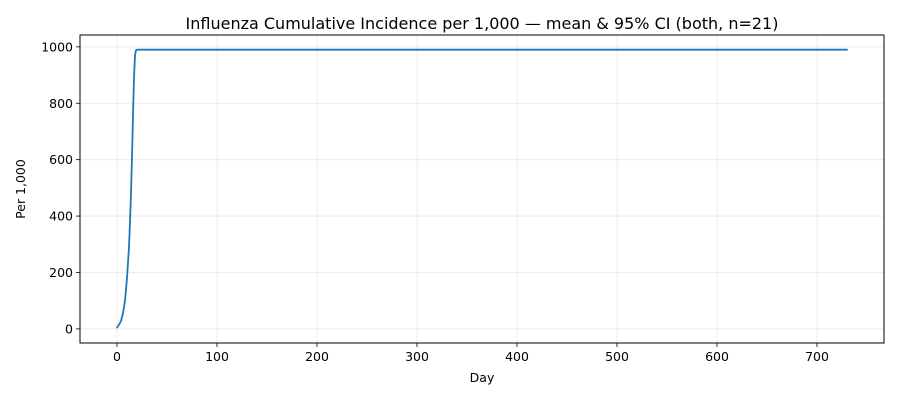  Describe the element at coordinates (61, 272) in the screenshot. I see `y-tick-label: 200` at that location.